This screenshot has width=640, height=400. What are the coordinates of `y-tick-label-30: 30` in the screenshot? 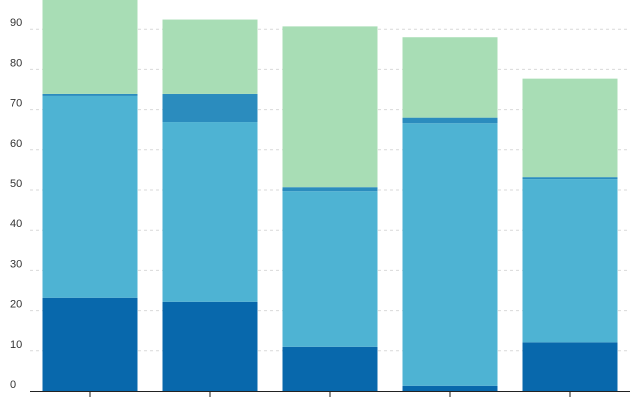 It's located at (16, 264).